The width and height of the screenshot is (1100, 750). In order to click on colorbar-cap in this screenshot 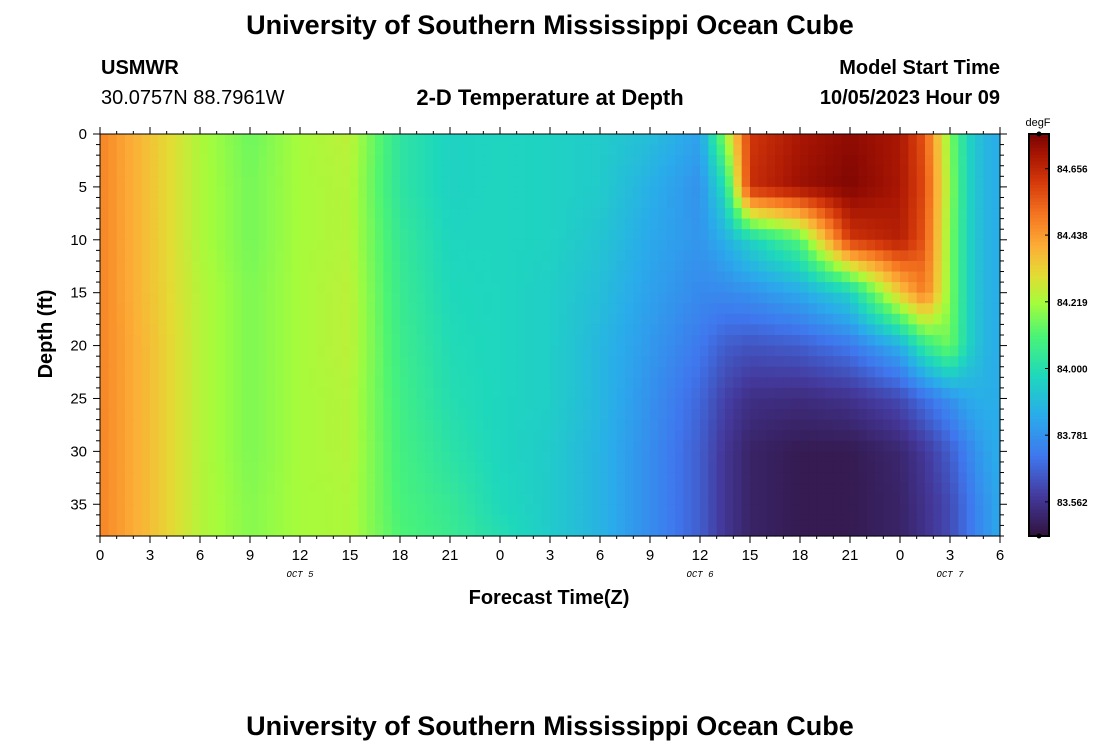, I will do `click(1039, 536)`.